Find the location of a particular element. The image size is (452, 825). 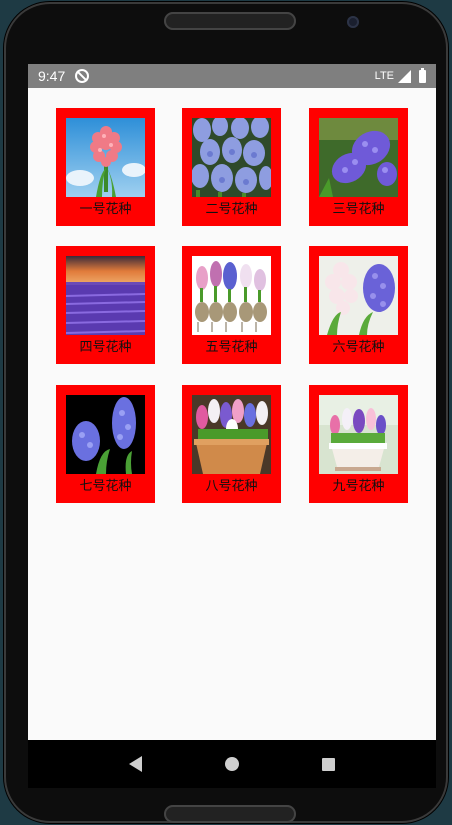

flower-label: 一号花种 is located at coordinates (105, 209).